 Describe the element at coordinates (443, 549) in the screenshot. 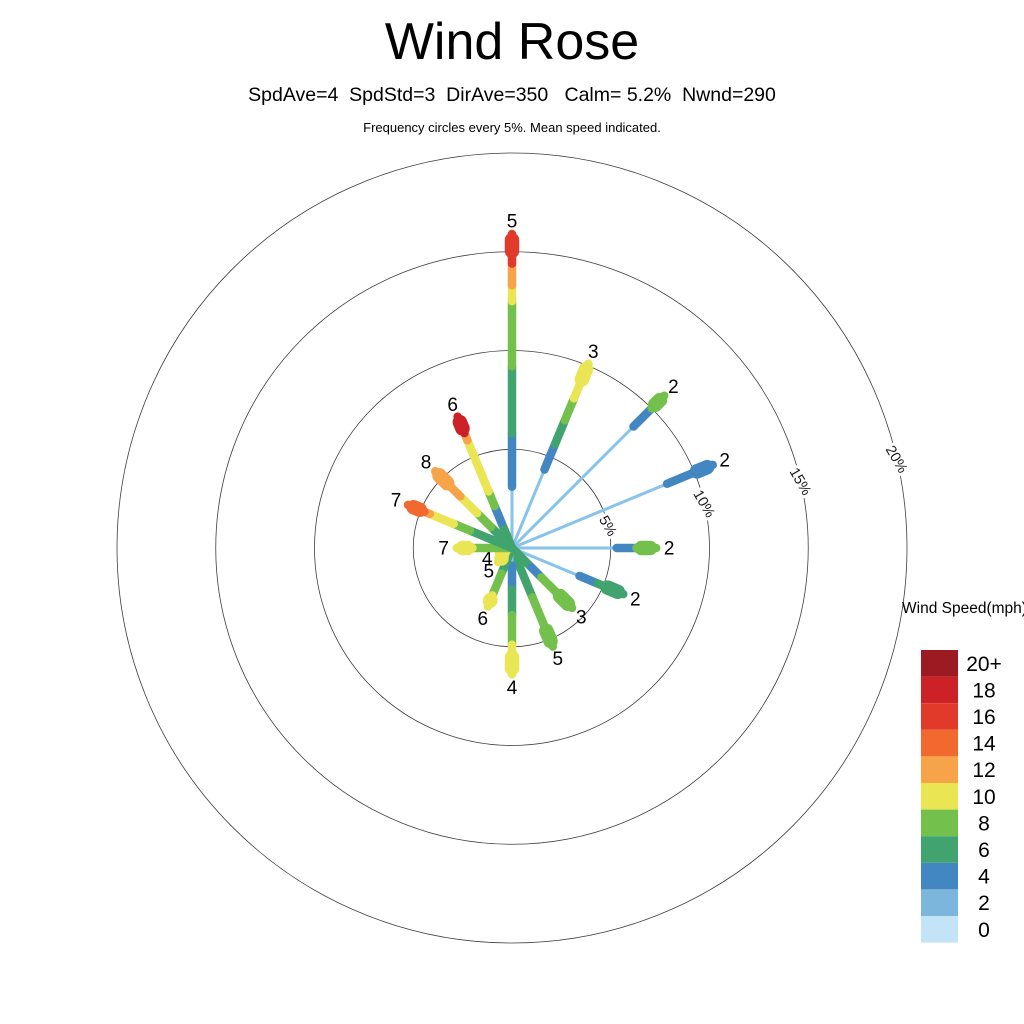

I see `ray-W-mean-speed-label: 7` at that location.